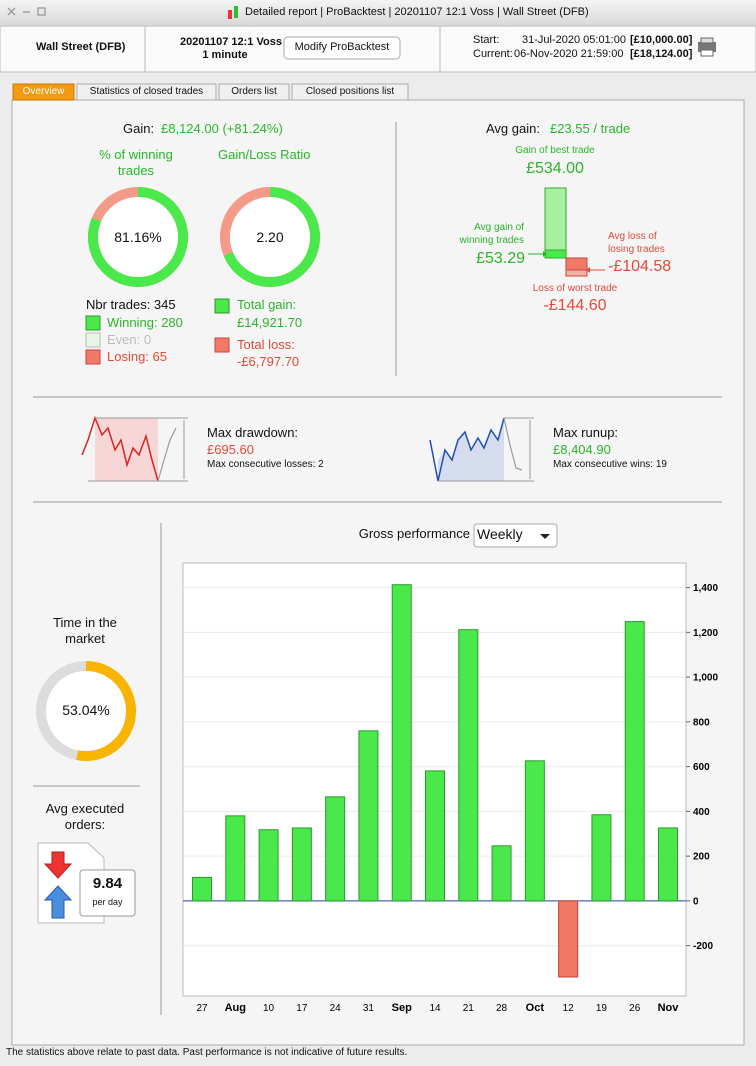 The height and width of the screenshot is (1066, 756). What do you see at coordinates (705, 633) in the screenshot?
I see `y-tick-label: 1,200` at bounding box center [705, 633].